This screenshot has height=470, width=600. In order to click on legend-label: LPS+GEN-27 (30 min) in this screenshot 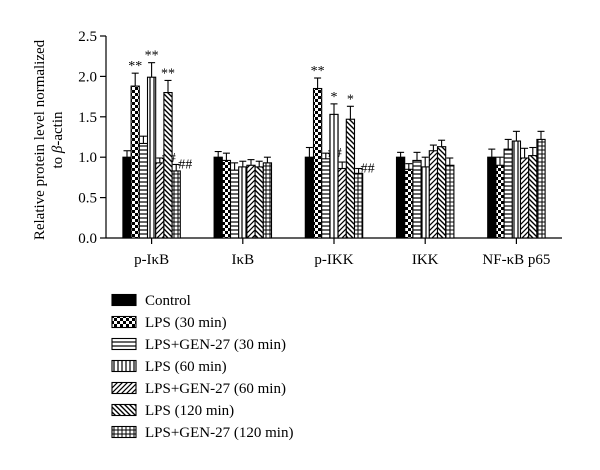, I will do `click(215, 345)`.